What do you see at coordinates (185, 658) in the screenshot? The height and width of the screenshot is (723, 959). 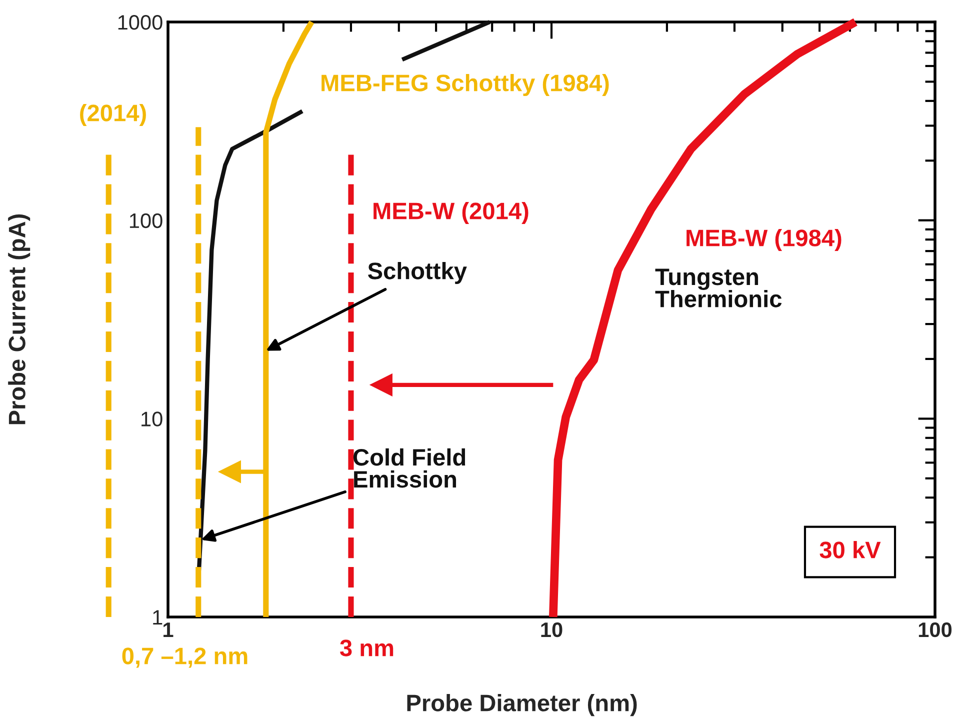 I see `text: 0,7 –1,2 nm` at bounding box center [185, 658].